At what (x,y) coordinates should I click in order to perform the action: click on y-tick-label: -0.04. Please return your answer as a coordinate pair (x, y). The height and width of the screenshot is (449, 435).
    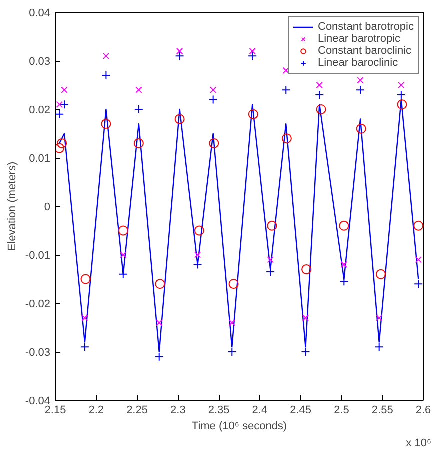
    Looking at the image, I should click on (38, 402).